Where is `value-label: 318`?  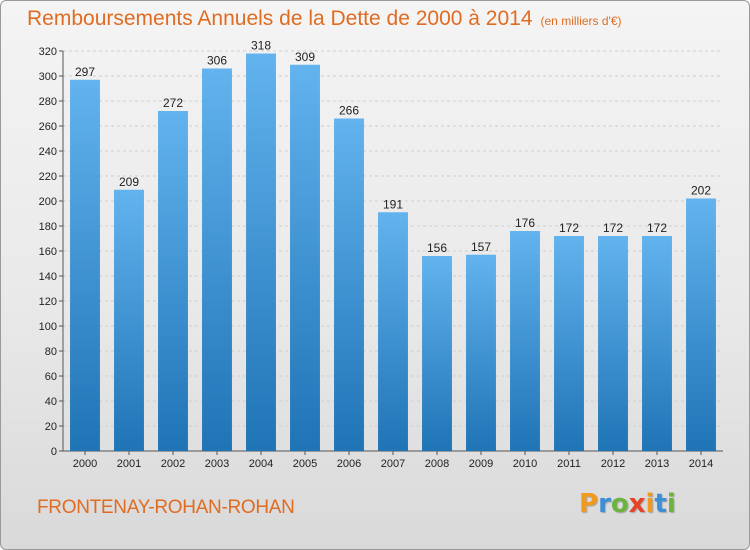
value-label: 318 is located at coordinates (261, 46).